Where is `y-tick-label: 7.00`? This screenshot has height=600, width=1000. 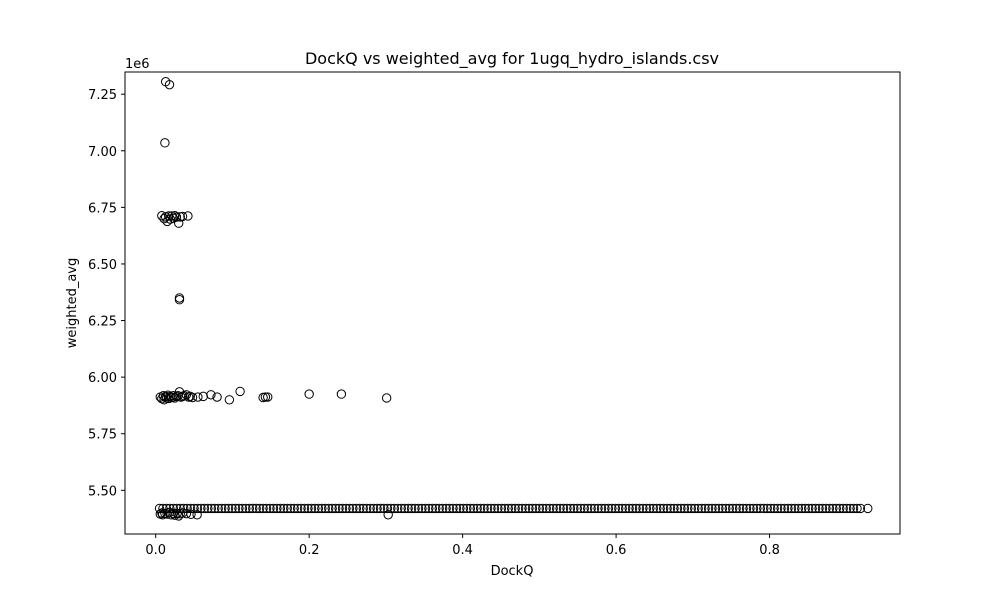 y-tick-label: 7.00 is located at coordinates (102, 152).